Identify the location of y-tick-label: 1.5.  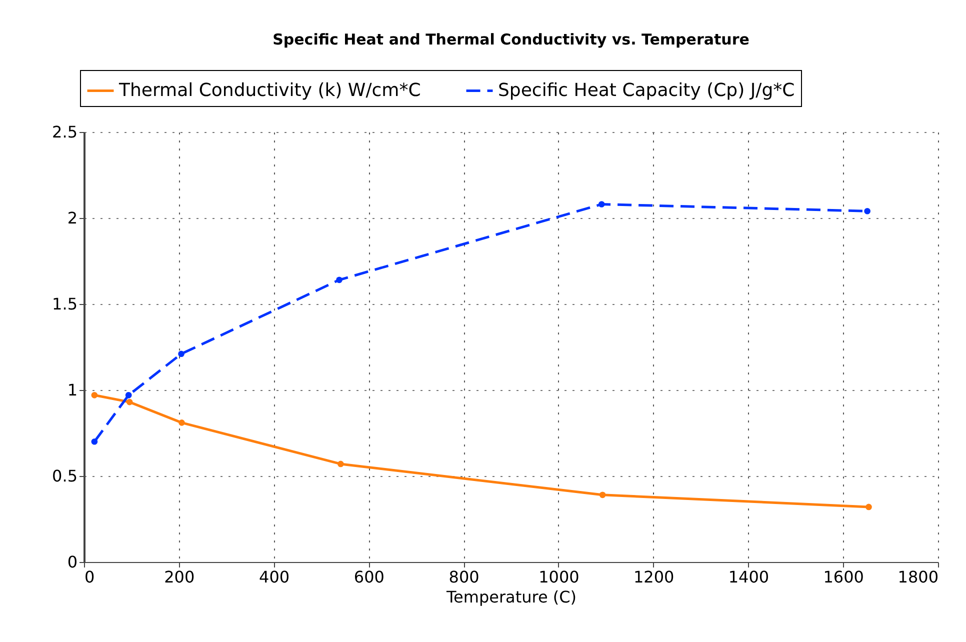
(65, 304).